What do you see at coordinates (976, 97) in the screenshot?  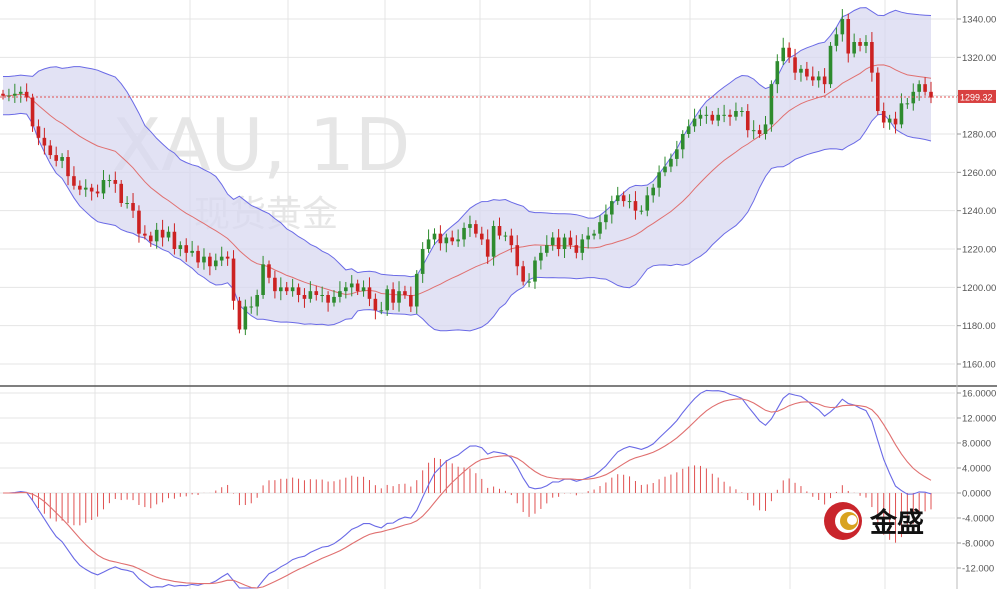 I see `last-price-label: 1299.32` at bounding box center [976, 97].